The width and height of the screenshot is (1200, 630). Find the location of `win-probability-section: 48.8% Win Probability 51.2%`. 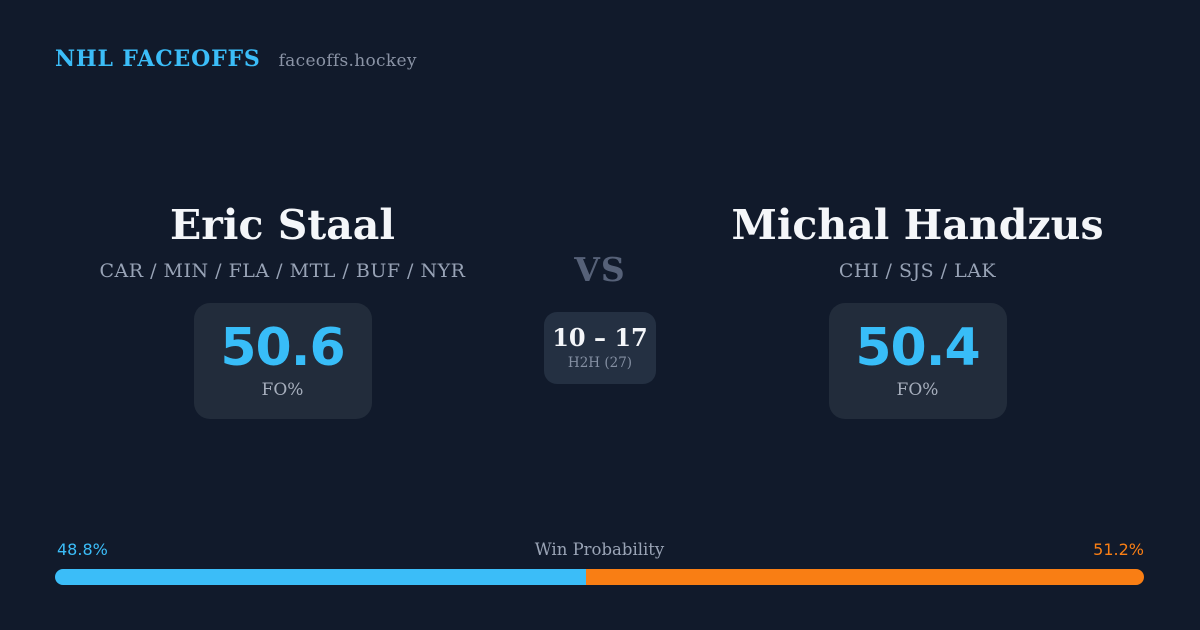

win-probability-section: 48.8% Win Probability 51.2% is located at coordinates (599, 562).